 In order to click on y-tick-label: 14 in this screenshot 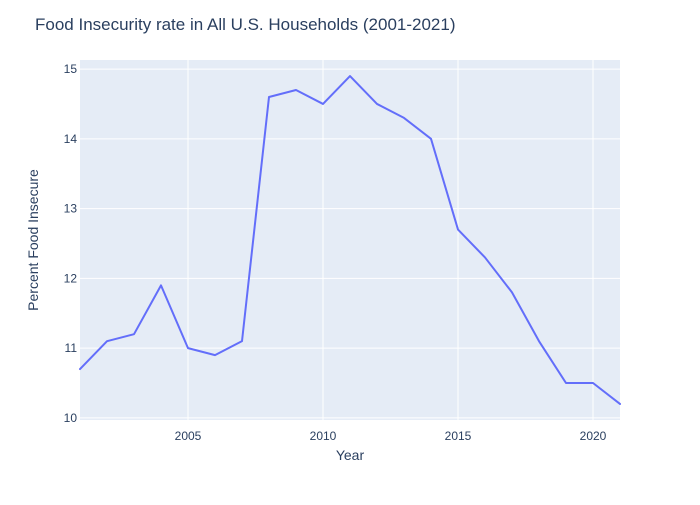, I will do `click(71, 139)`.